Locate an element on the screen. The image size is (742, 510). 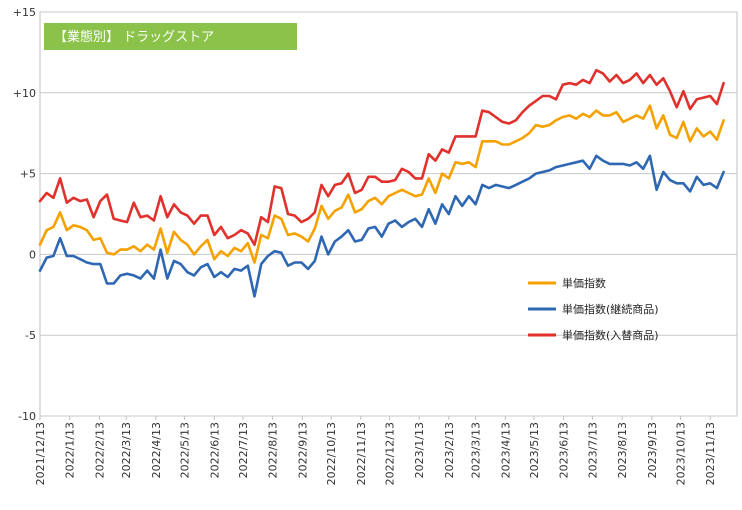
x-tick-label: 2023/9/13 is located at coordinates (652, 450).